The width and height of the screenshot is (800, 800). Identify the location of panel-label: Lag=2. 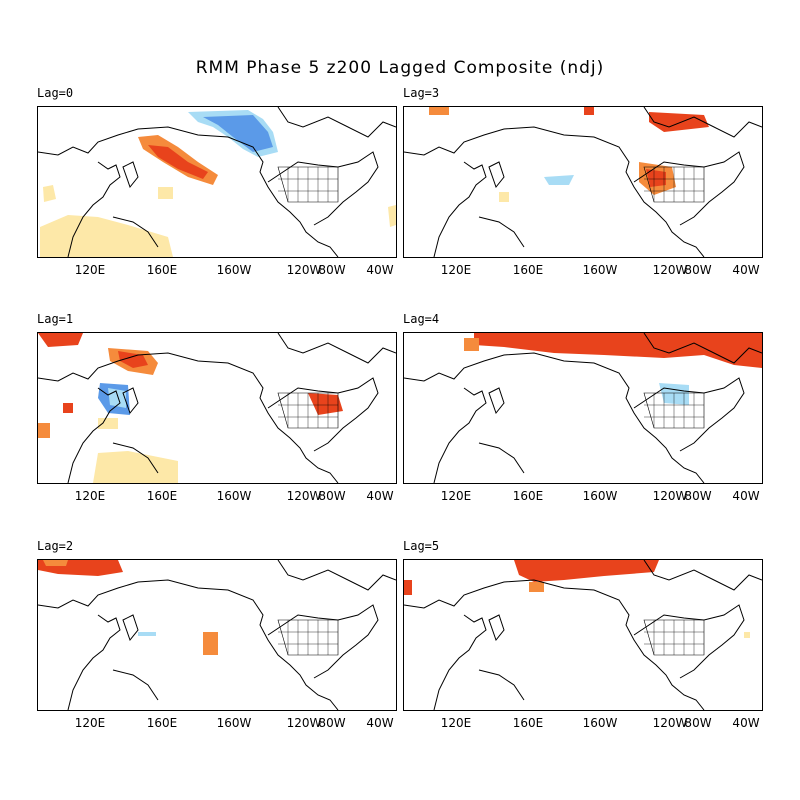
(55, 546).